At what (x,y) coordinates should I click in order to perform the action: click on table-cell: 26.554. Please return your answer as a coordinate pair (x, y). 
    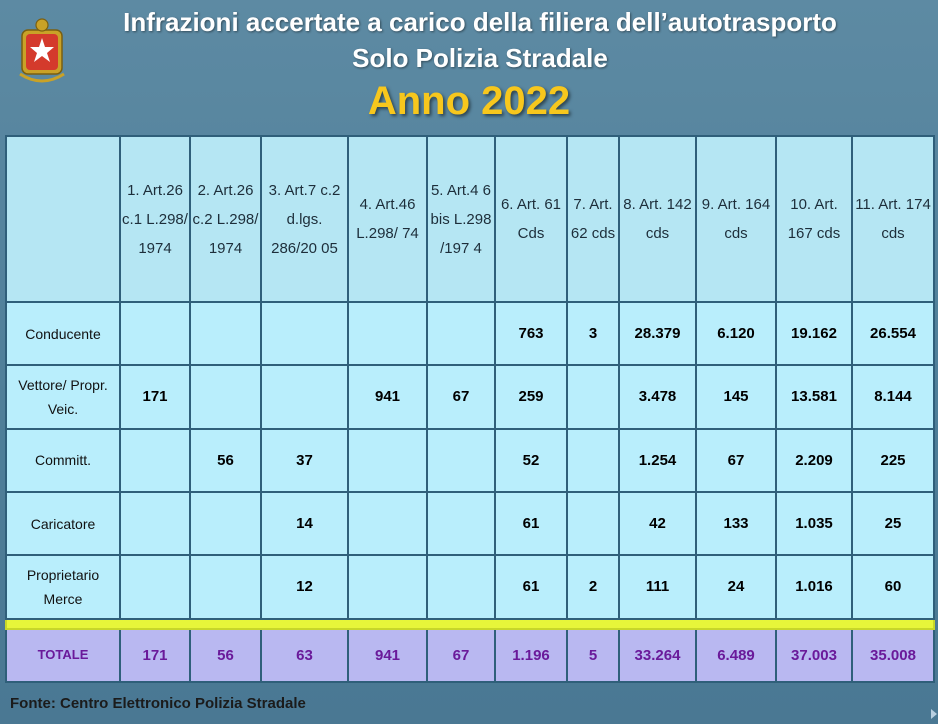
    Looking at the image, I should click on (893, 333).